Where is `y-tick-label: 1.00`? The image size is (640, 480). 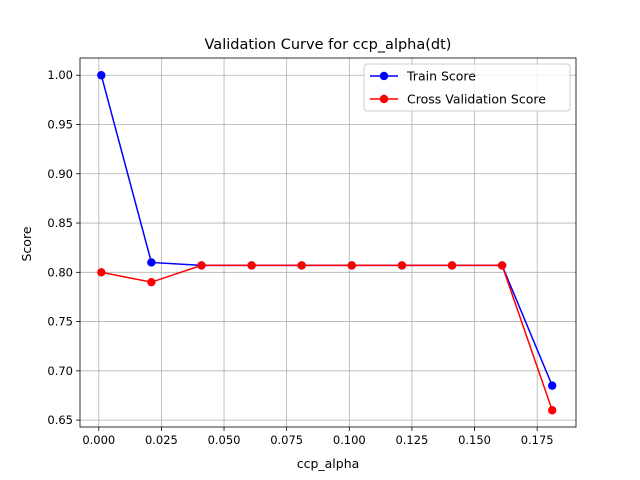
y-tick-label: 1.00 is located at coordinates (60, 75).